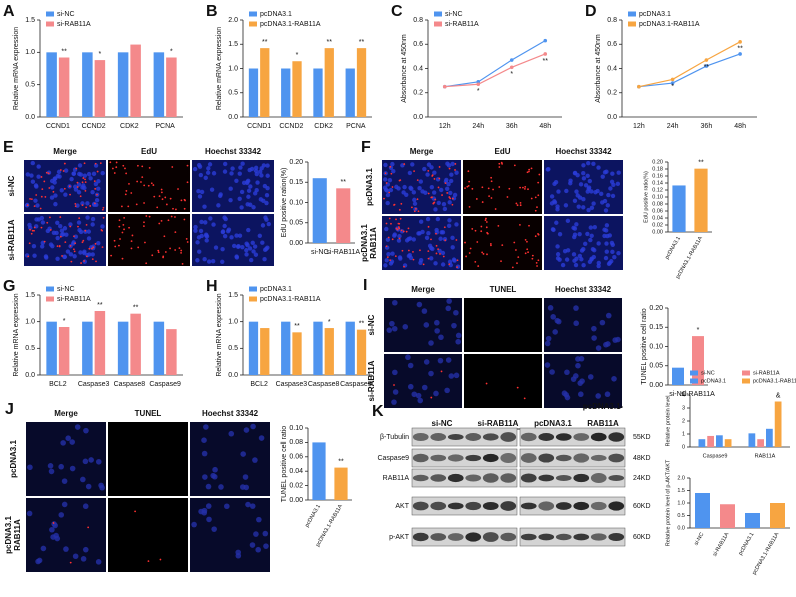 This screenshot has width=796, height=597. I want to click on panel-letter: J, so click(9, 409).